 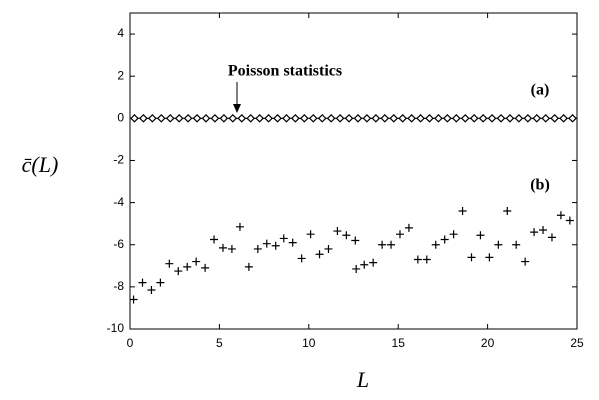 What do you see at coordinates (118, 244) in the screenshot?
I see `y-tick-label: -6` at bounding box center [118, 244].